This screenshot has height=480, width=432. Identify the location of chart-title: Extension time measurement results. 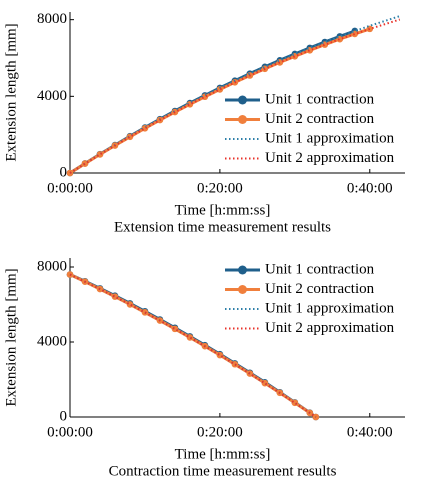
(222, 227).